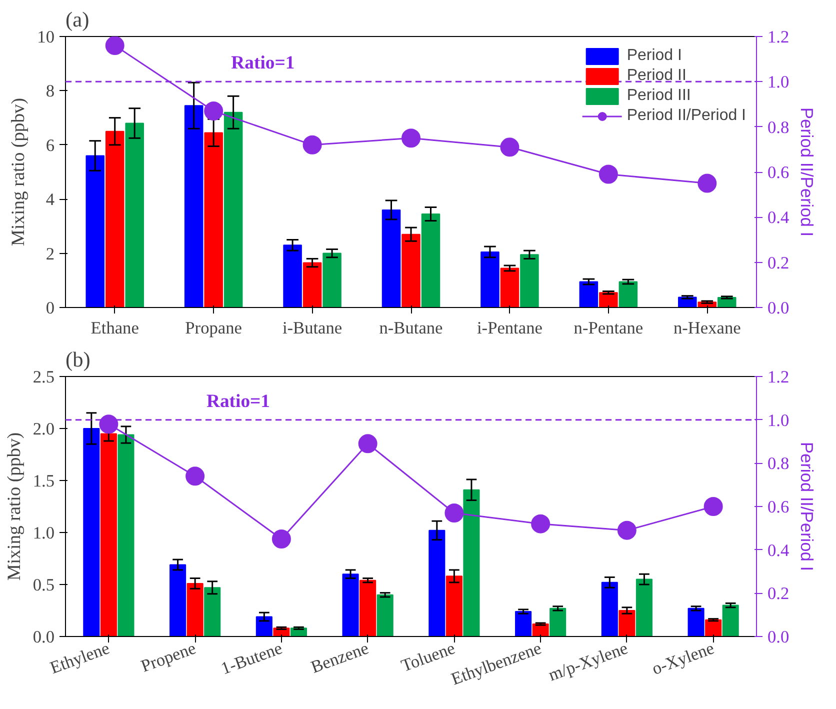  Describe the element at coordinates (43, 429) in the screenshot. I see `y-tick-label: 2.0` at that location.